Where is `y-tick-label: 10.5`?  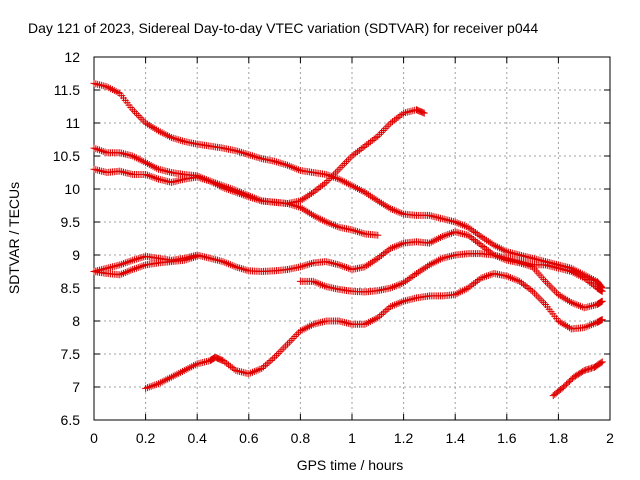
y-tick-label: 10.5 is located at coordinates (66, 156).